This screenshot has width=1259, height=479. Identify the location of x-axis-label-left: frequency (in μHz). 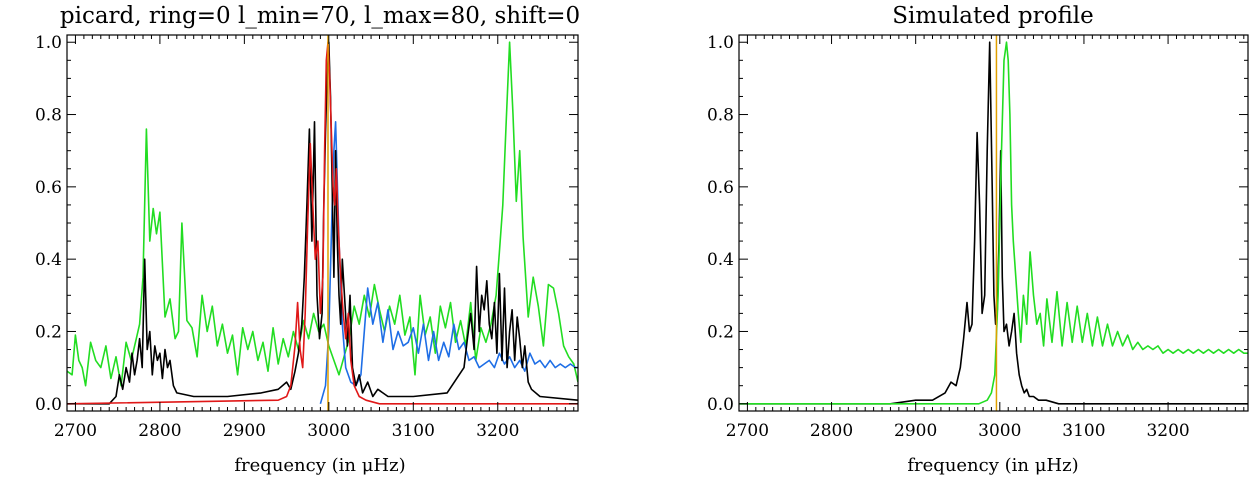
(319, 465).